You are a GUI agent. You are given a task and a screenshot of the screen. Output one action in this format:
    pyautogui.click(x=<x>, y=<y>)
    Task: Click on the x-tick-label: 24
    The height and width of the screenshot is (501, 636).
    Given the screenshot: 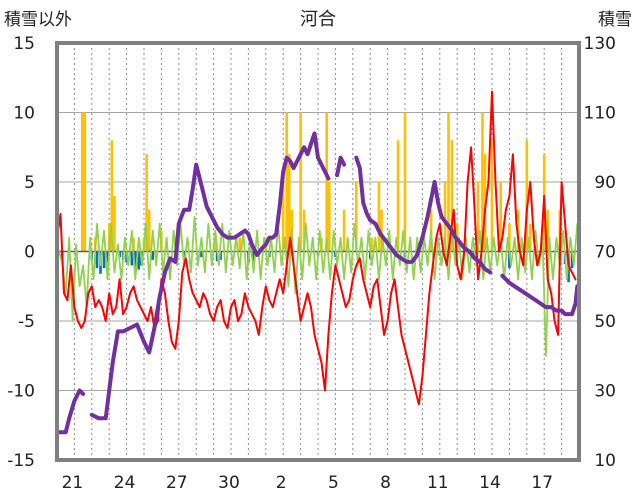 What is the action you would take?
    pyautogui.click(x=125, y=483)
    